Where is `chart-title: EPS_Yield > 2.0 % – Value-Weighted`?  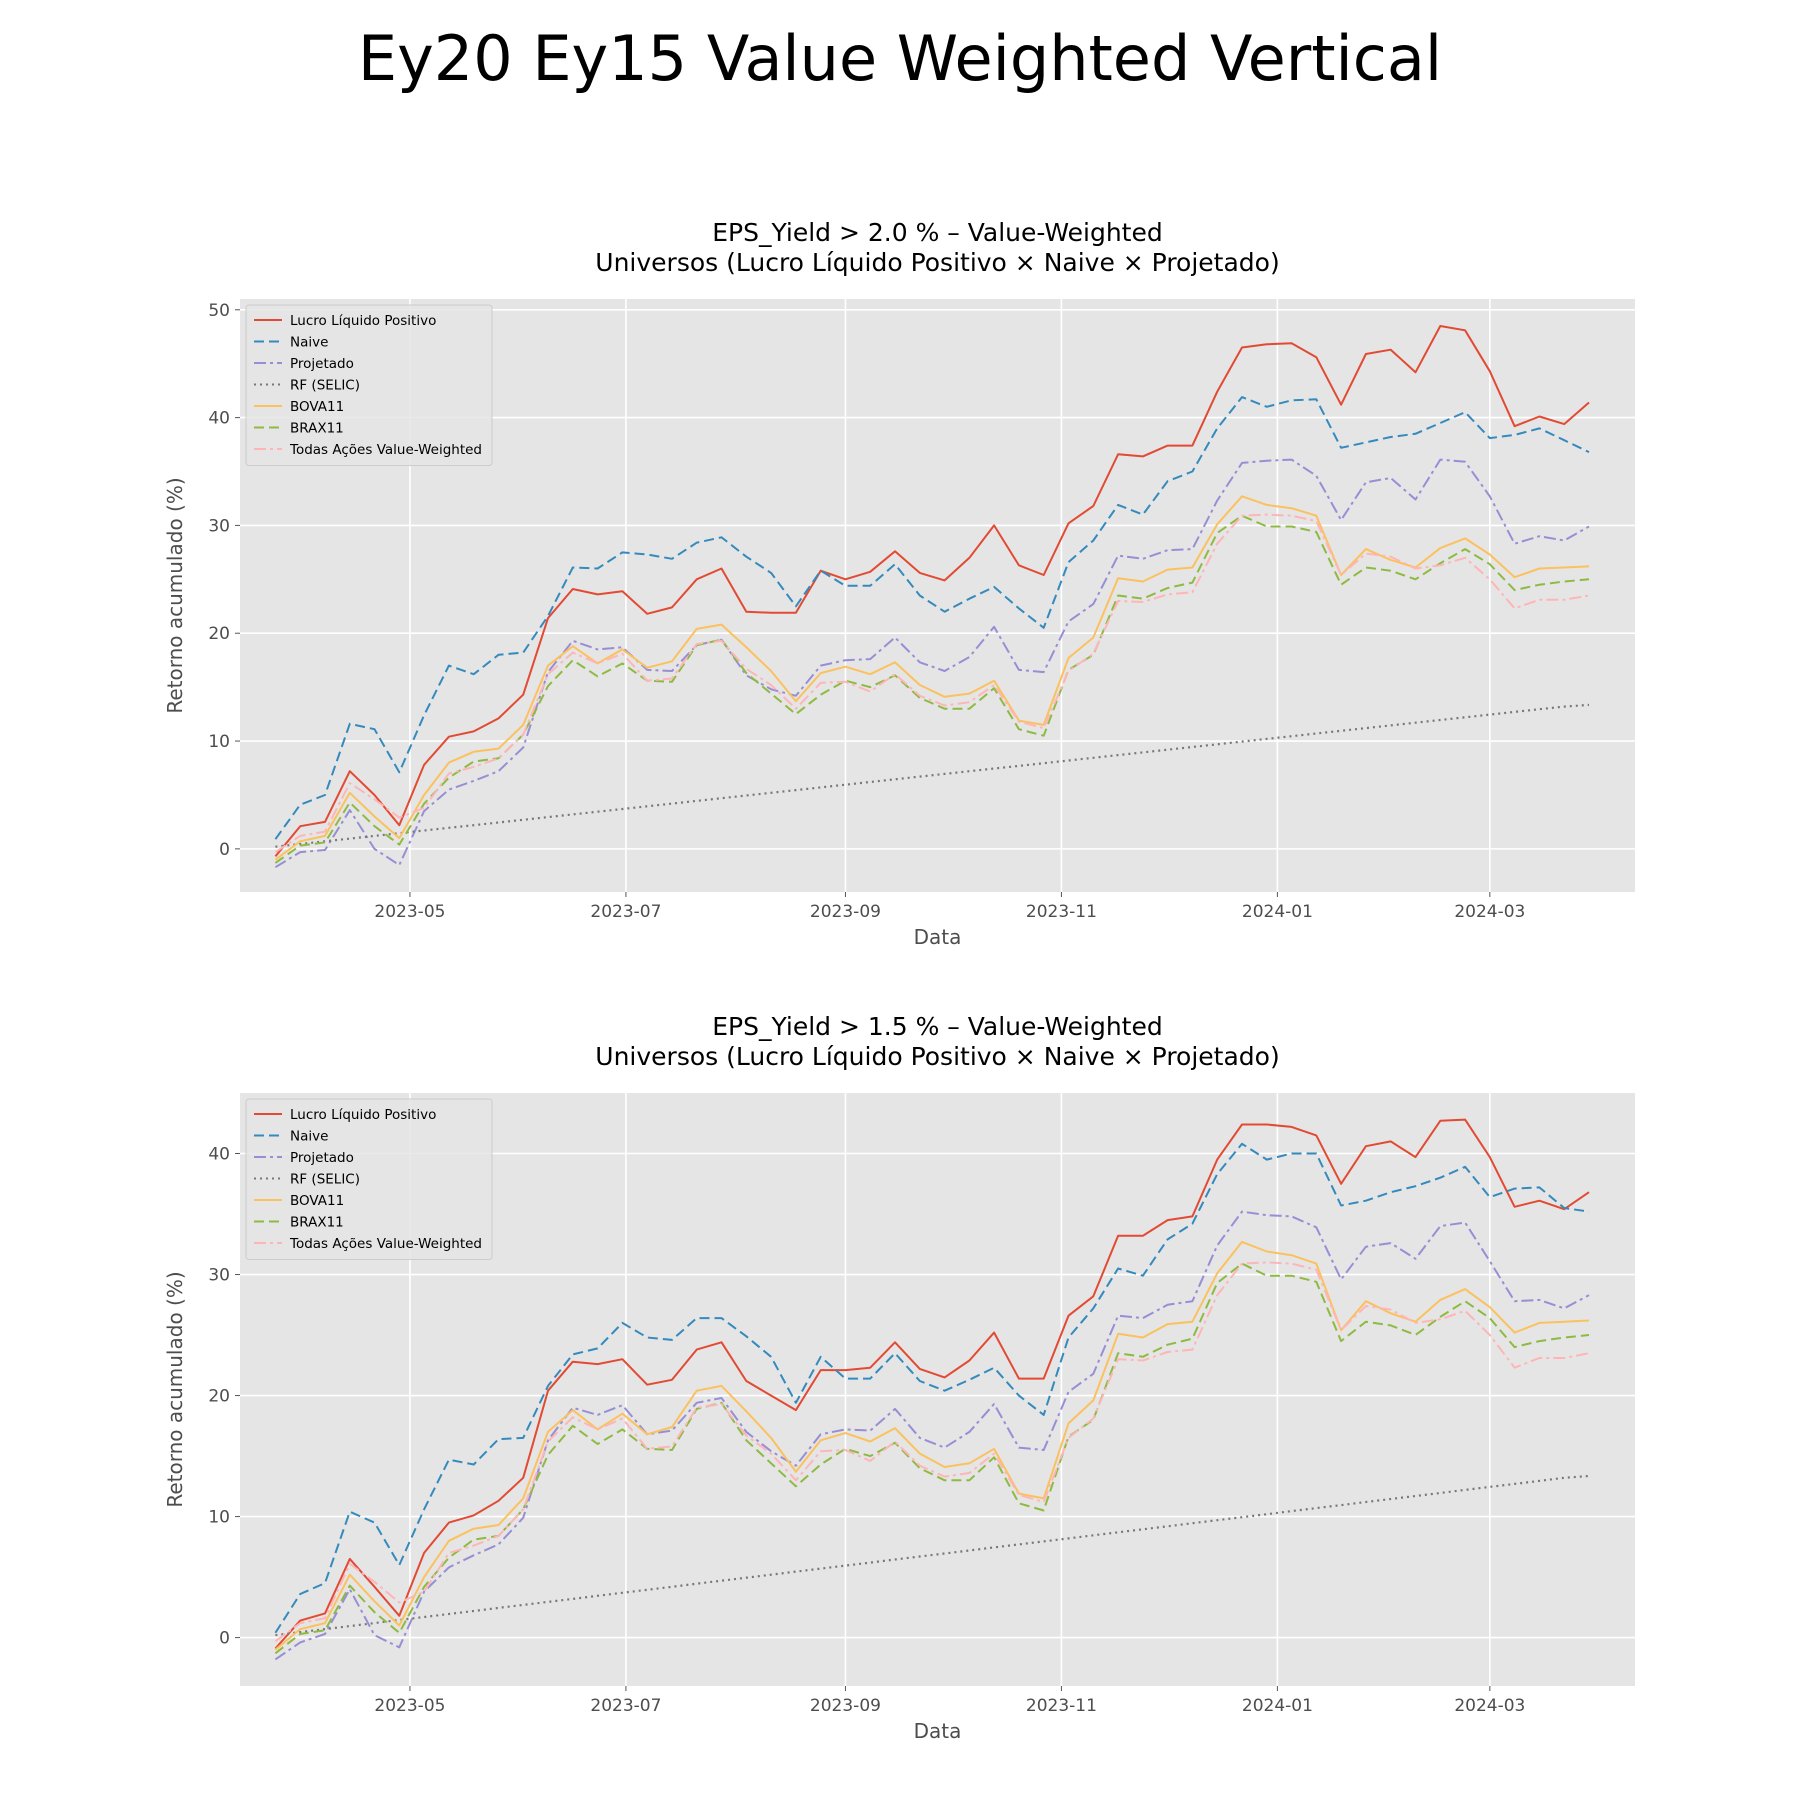
chart-title: EPS_Yield > 2.0 % – Value-Weighted is located at coordinates (937, 232).